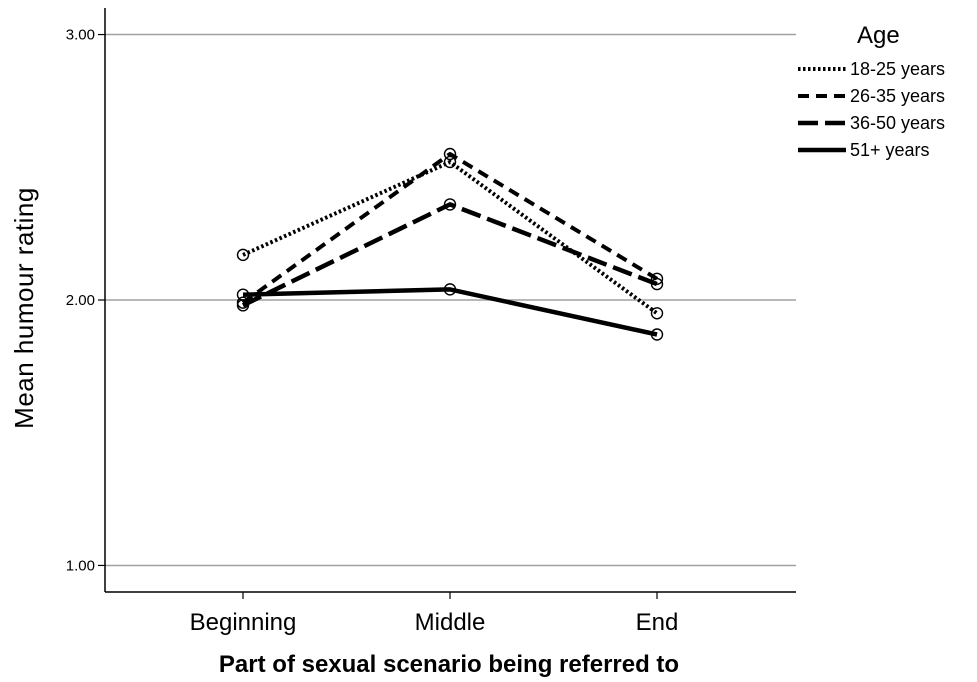 The image size is (977, 682). What do you see at coordinates (657, 622) in the screenshot?
I see `x-category-label: End` at bounding box center [657, 622].